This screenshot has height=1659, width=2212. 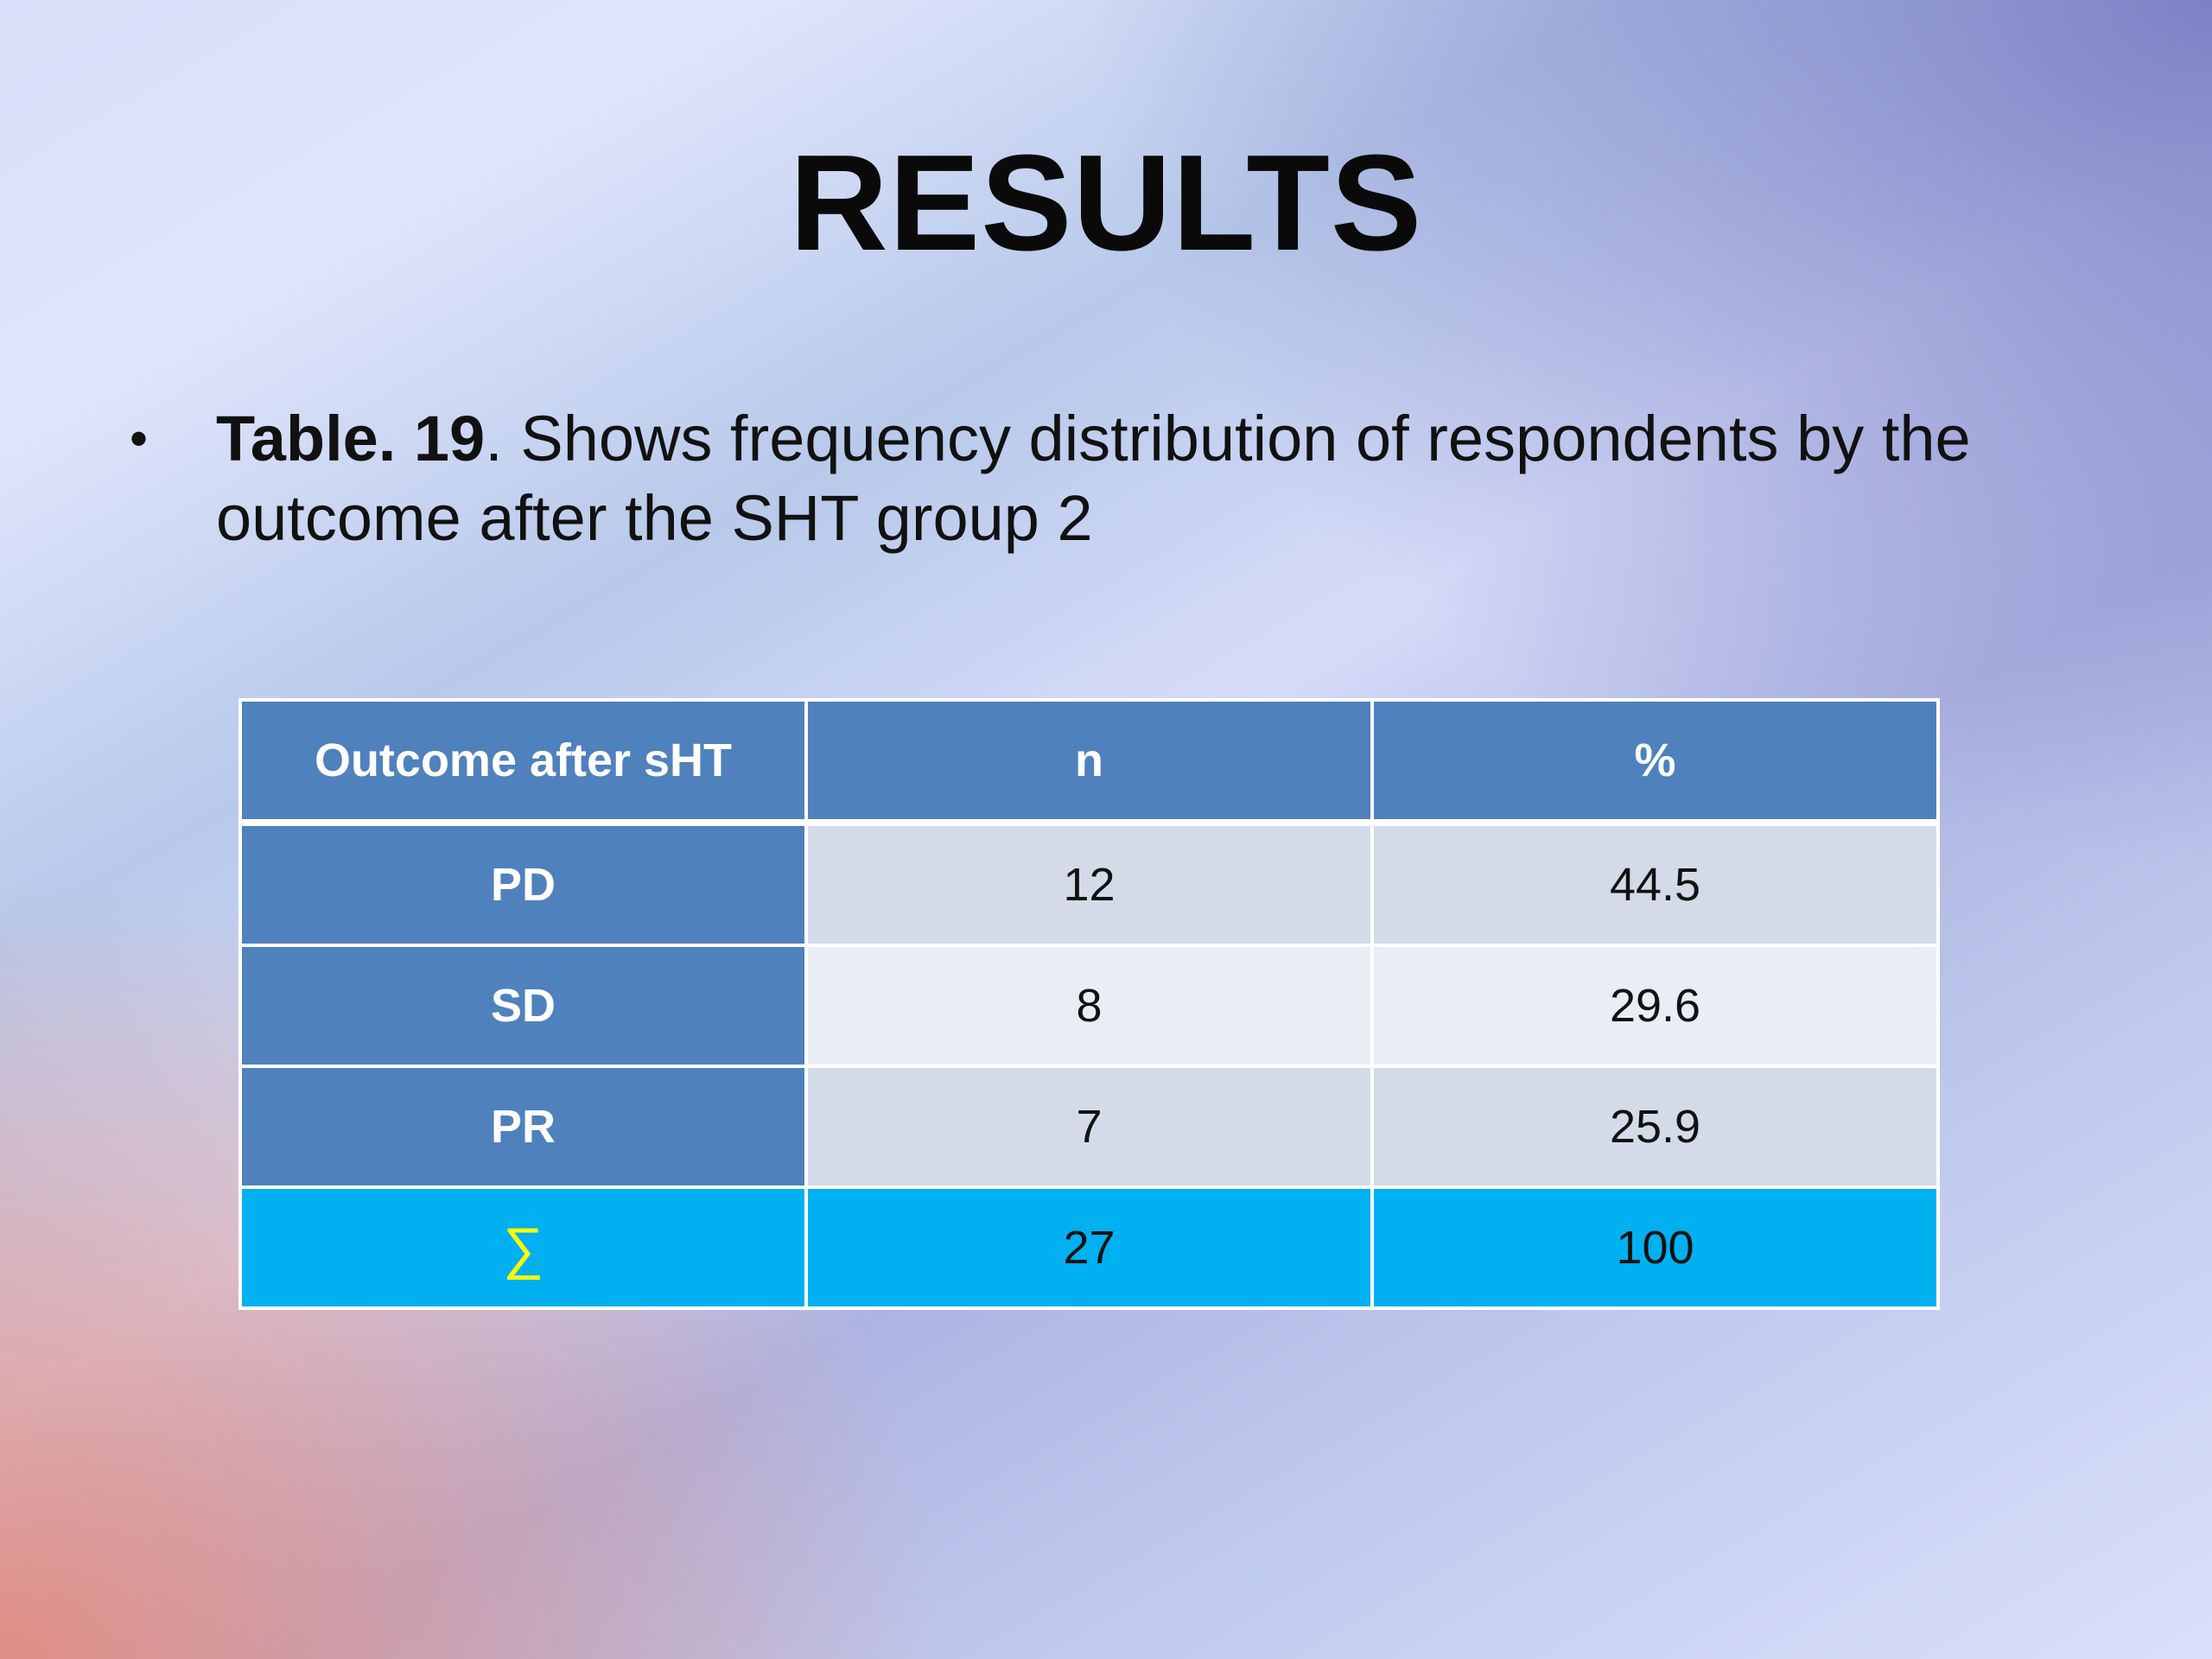 What do you see at coordinates (1655, 762) in the screenshot?
I see `header-percent: %` at bounding box center [1655, 762].